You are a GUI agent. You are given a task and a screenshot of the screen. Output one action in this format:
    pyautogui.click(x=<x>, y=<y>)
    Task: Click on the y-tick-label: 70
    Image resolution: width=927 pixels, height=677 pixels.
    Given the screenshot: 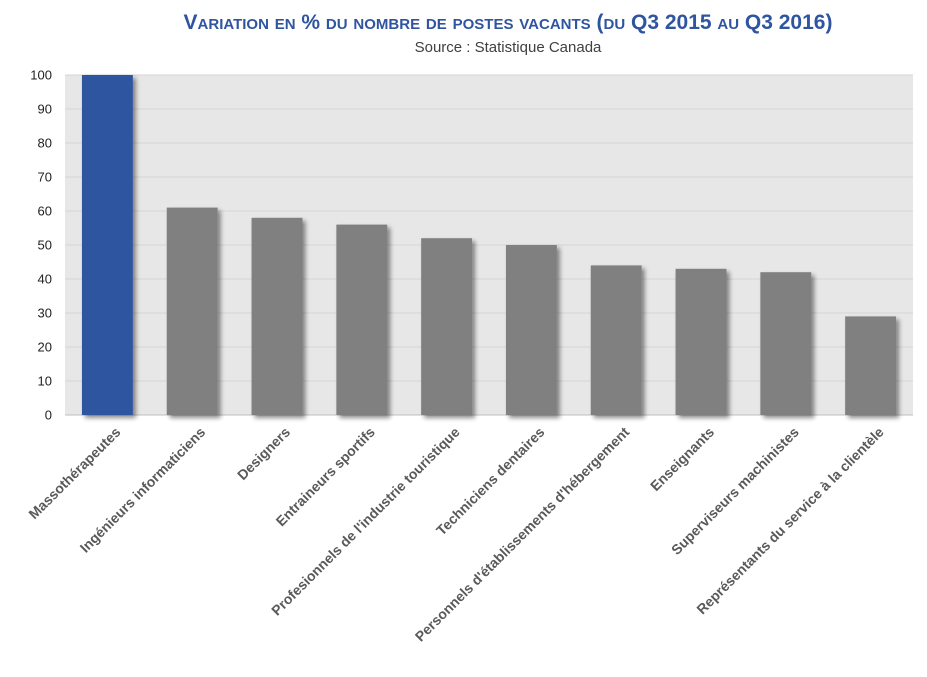 What is the action you would take?
    pyautogui.click(x=45, y=177)
    